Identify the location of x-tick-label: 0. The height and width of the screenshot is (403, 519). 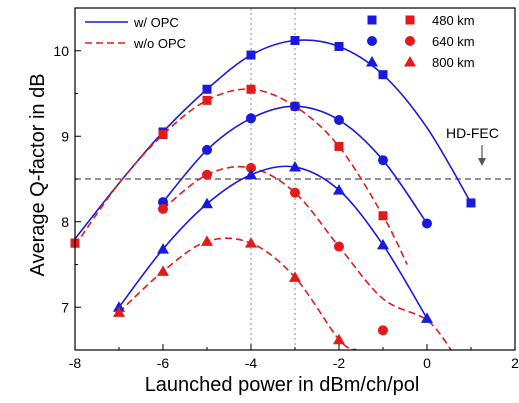
(427, 363).